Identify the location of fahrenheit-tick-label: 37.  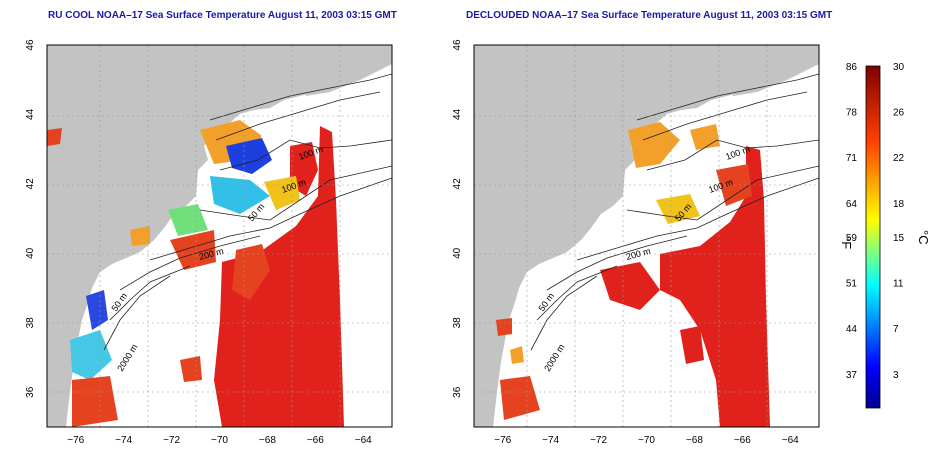
(852, 375).